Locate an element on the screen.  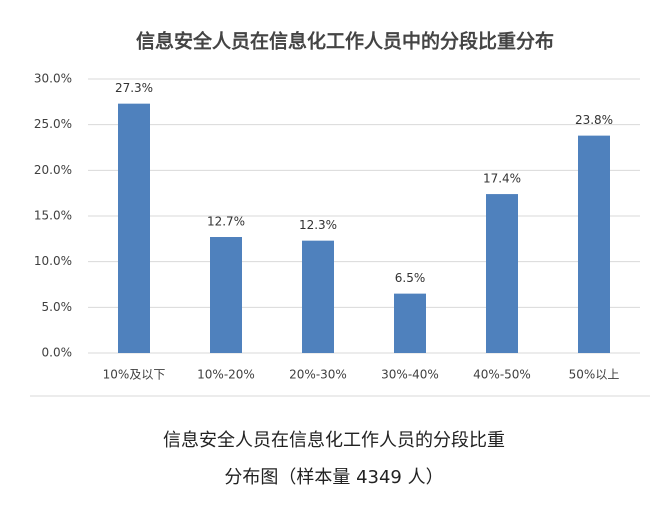
x-tick-label: 30%-40% is located at coordinates (410, 375).